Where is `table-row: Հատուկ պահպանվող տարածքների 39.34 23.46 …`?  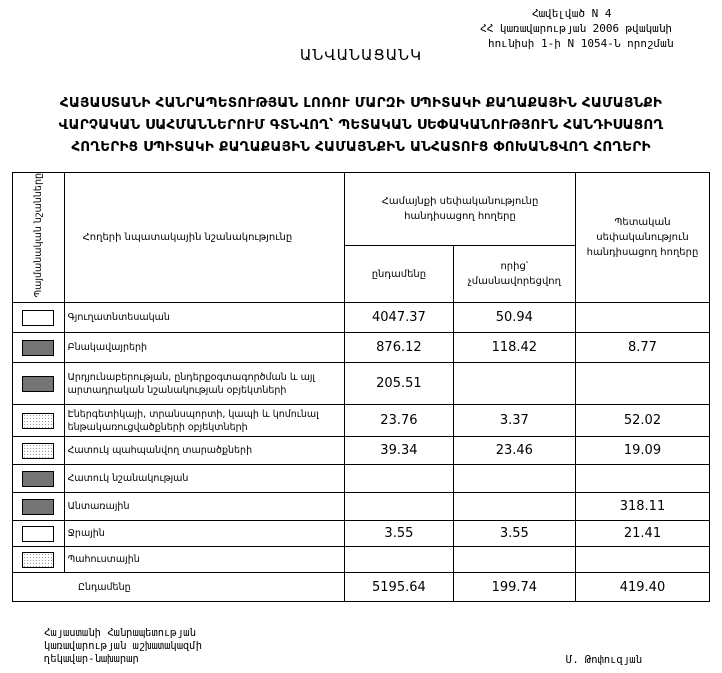
table-row: Հատուկ պահպանվող տարածքների 39.34 23.46 … is located at coordinates (361, 451).